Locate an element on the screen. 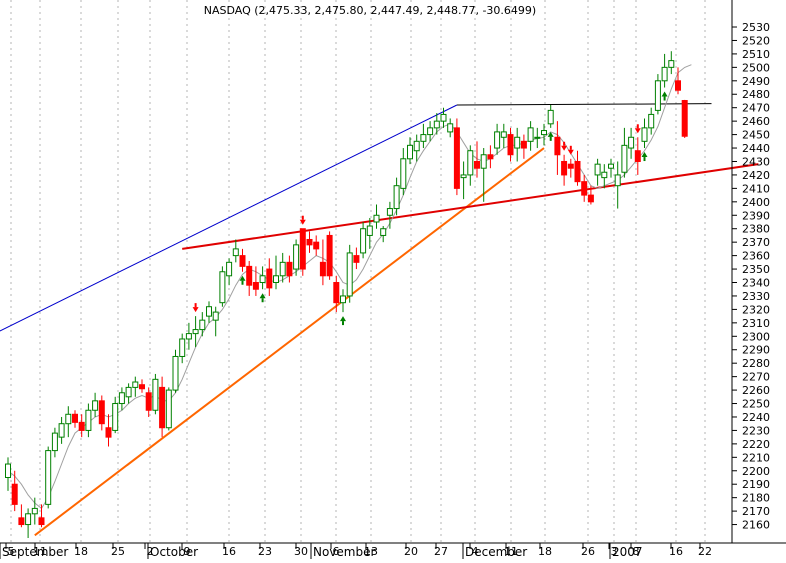 The image size is (786, 563). y-tick-label: 2220 is located at coordinates (756, 444).